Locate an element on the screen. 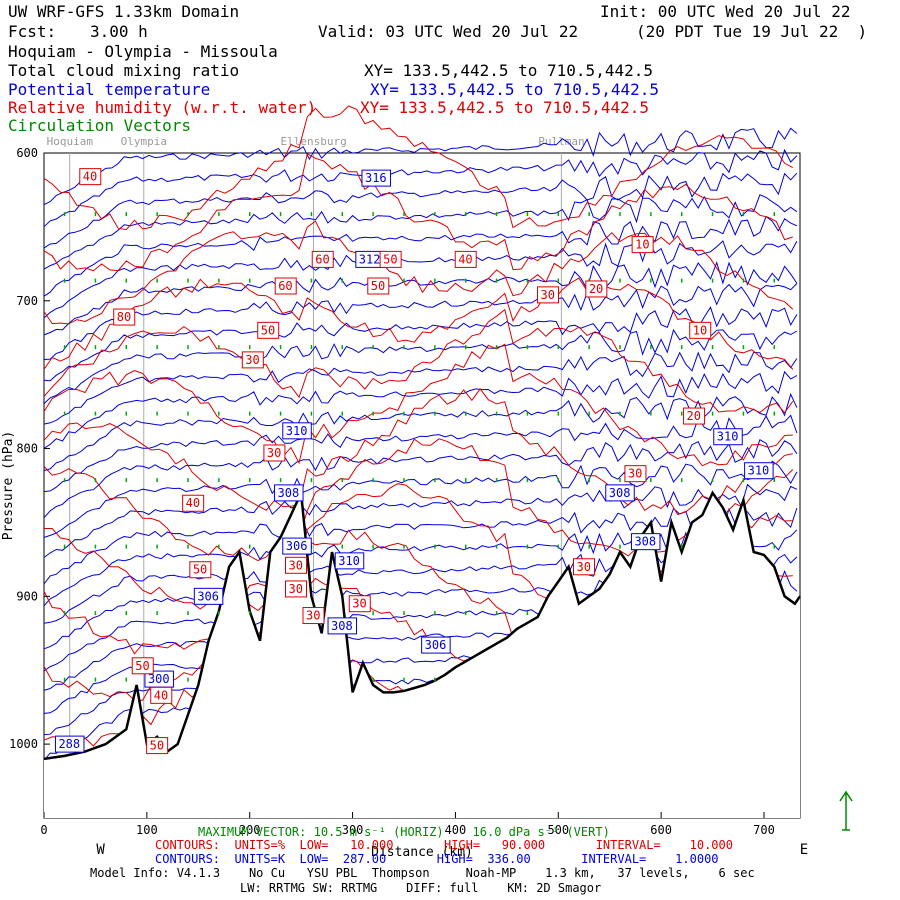  contour-label: 10 is located at coordinates (700, 330).